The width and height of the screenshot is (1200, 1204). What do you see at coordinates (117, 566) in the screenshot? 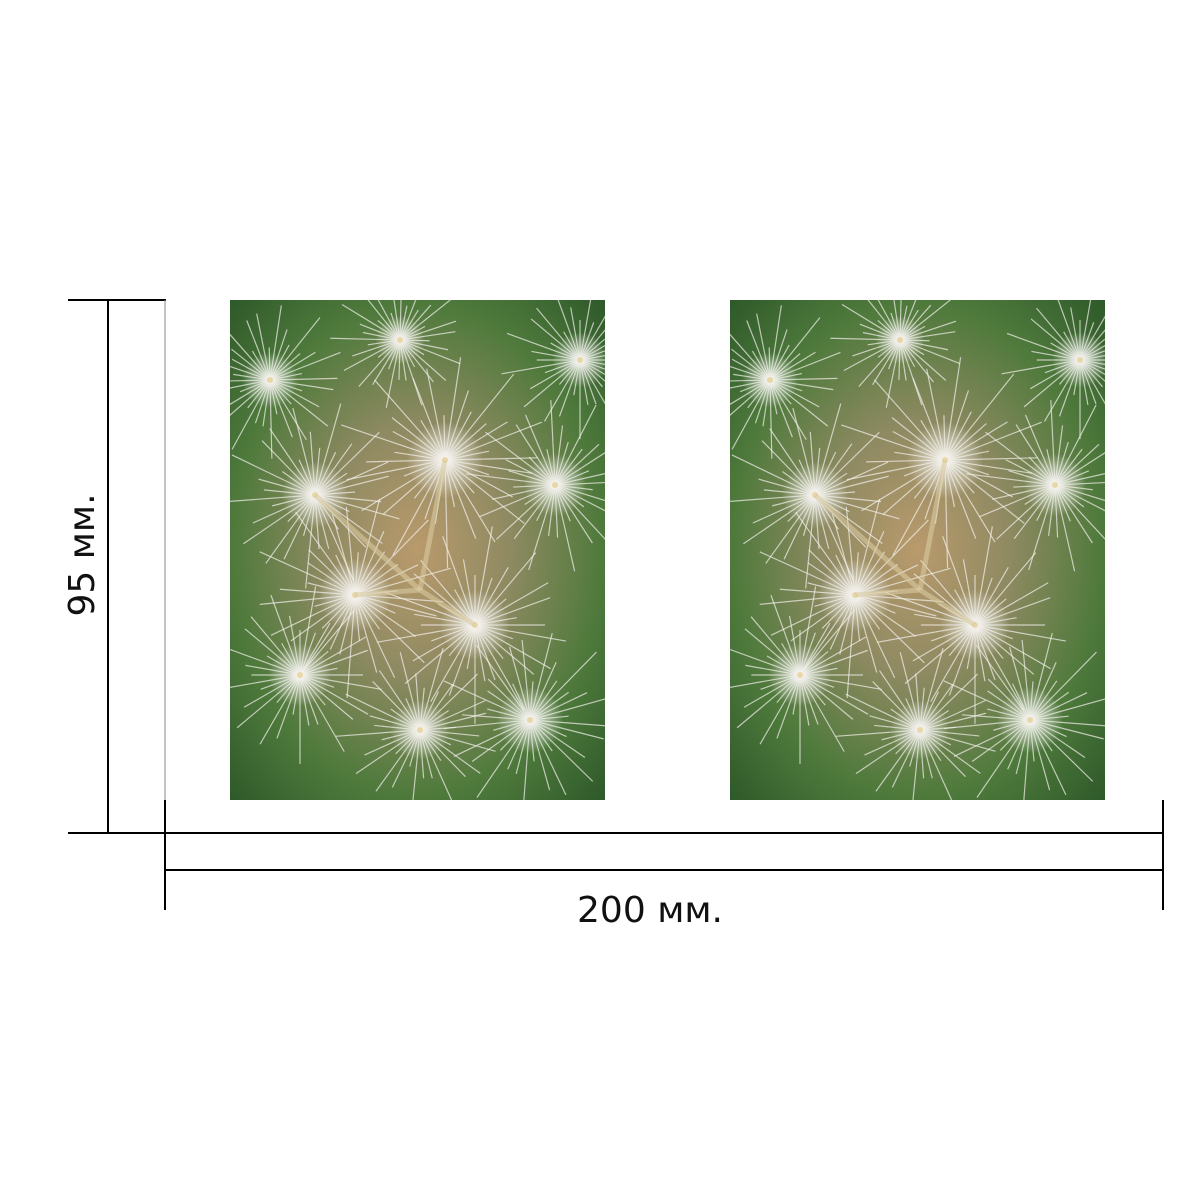
I see `height-dimension` at bounding box center [117, 566].